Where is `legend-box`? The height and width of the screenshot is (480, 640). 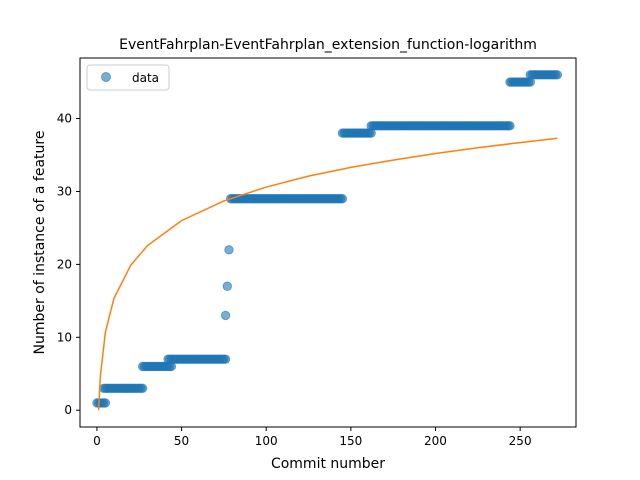 legend-box is located at coordinates (128, 77).